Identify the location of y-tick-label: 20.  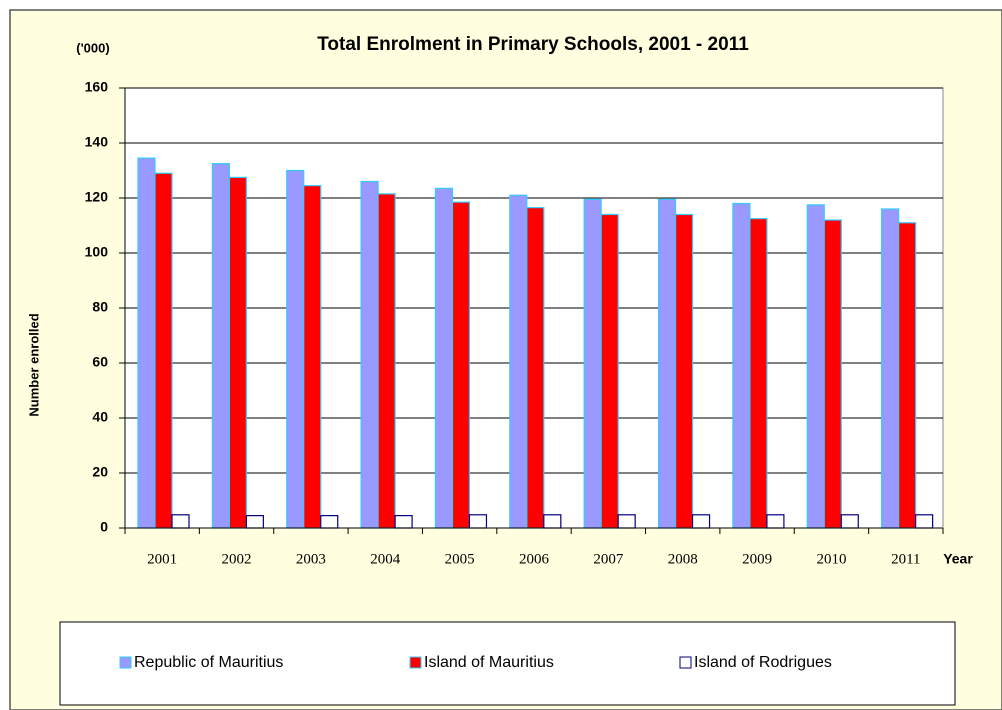
(100, 472).